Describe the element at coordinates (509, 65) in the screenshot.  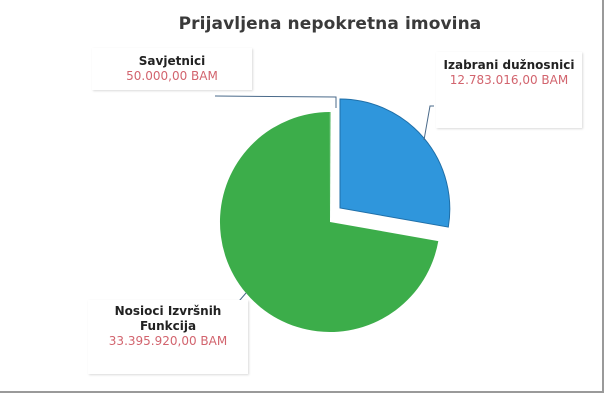
I see `label-izabrani-name: Izabrani dužnosnici` at that location.